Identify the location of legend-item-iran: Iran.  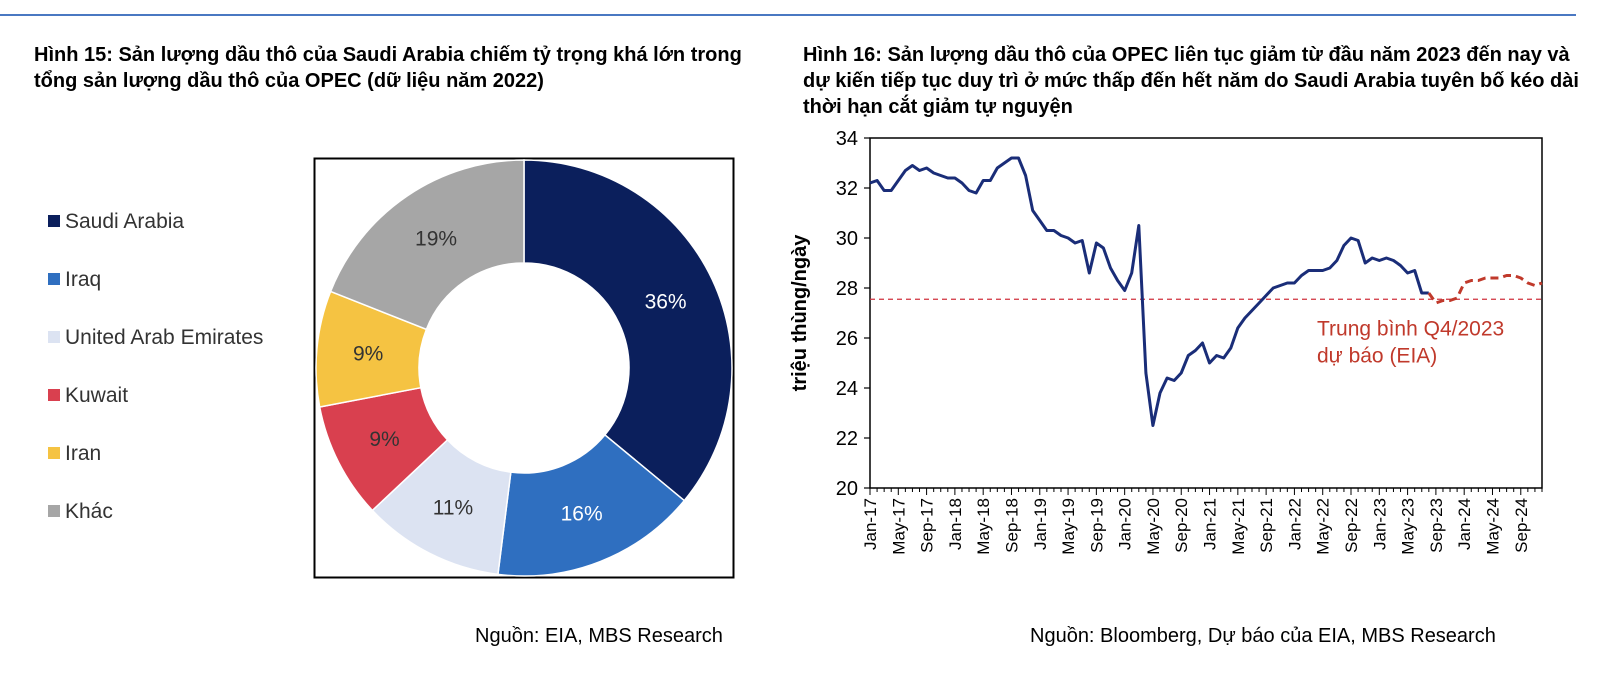
(74, 454).